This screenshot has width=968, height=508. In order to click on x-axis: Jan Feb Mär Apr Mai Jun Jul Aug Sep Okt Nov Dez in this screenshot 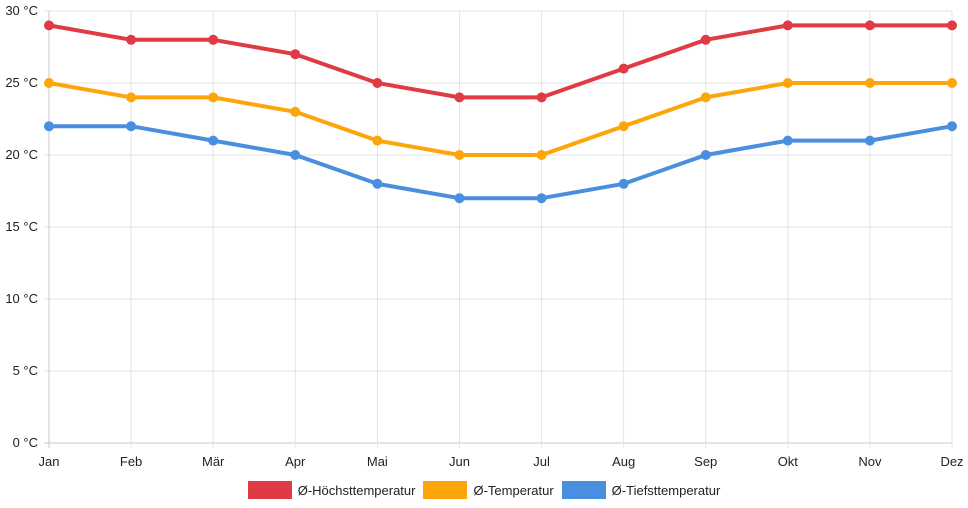, I will do `click(501, 461)`.